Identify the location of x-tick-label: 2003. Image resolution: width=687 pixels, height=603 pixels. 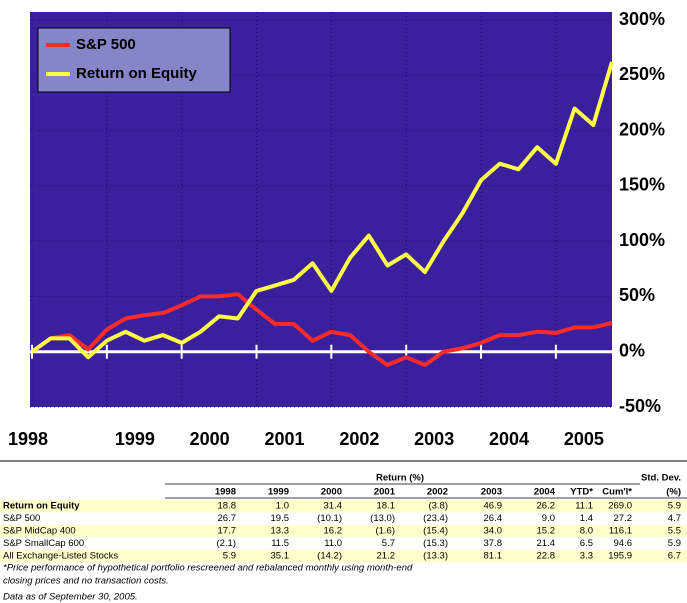
(434, 439).